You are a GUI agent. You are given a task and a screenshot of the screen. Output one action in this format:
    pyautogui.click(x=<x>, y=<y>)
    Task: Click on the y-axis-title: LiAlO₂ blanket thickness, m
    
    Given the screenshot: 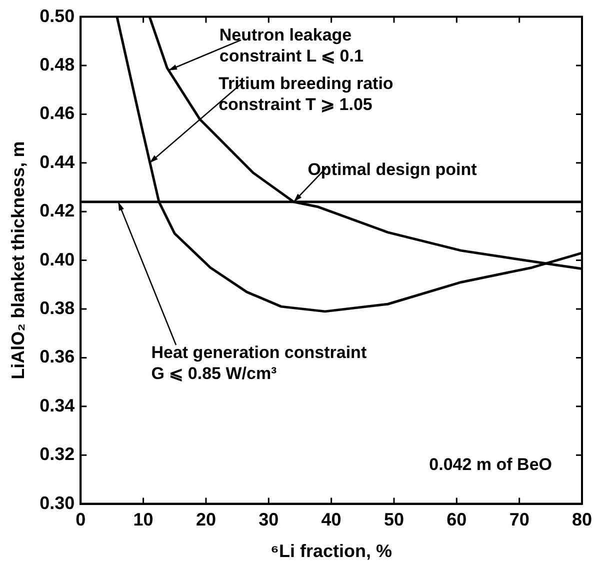 What is the action you would take?
    pyautogui.click(x=18, y=260)
    